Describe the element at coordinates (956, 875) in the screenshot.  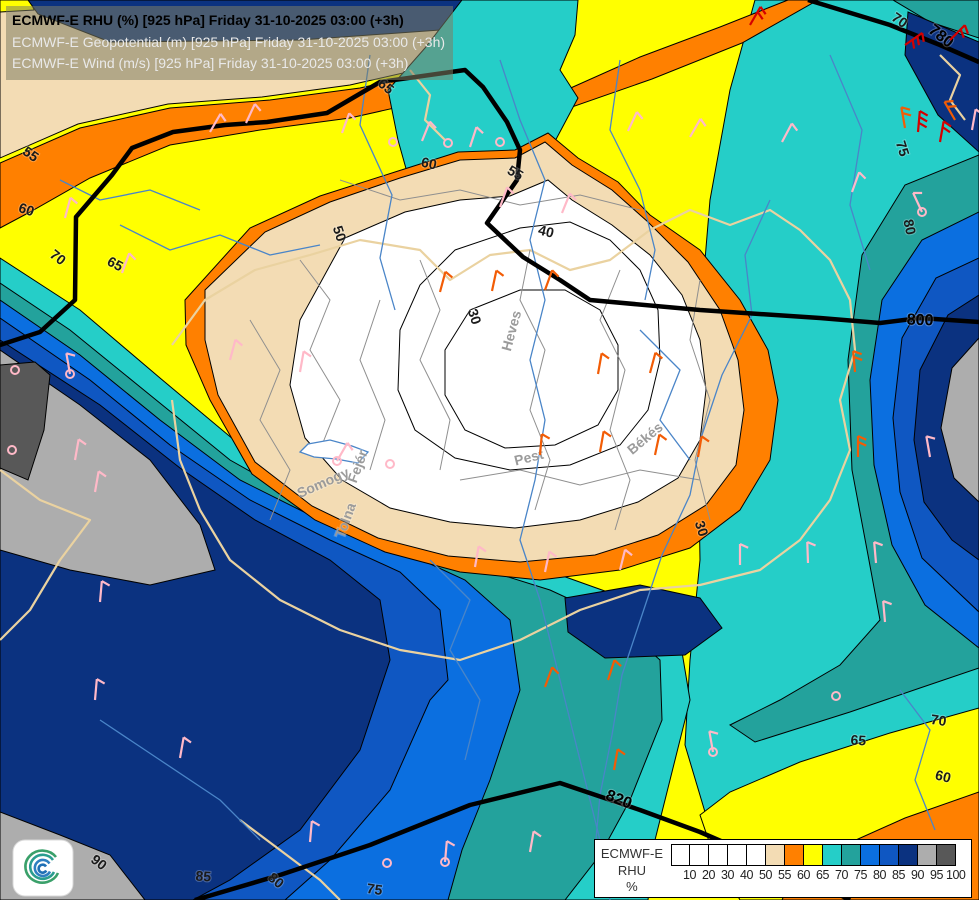
I see `legend-tick: 100` at that location.